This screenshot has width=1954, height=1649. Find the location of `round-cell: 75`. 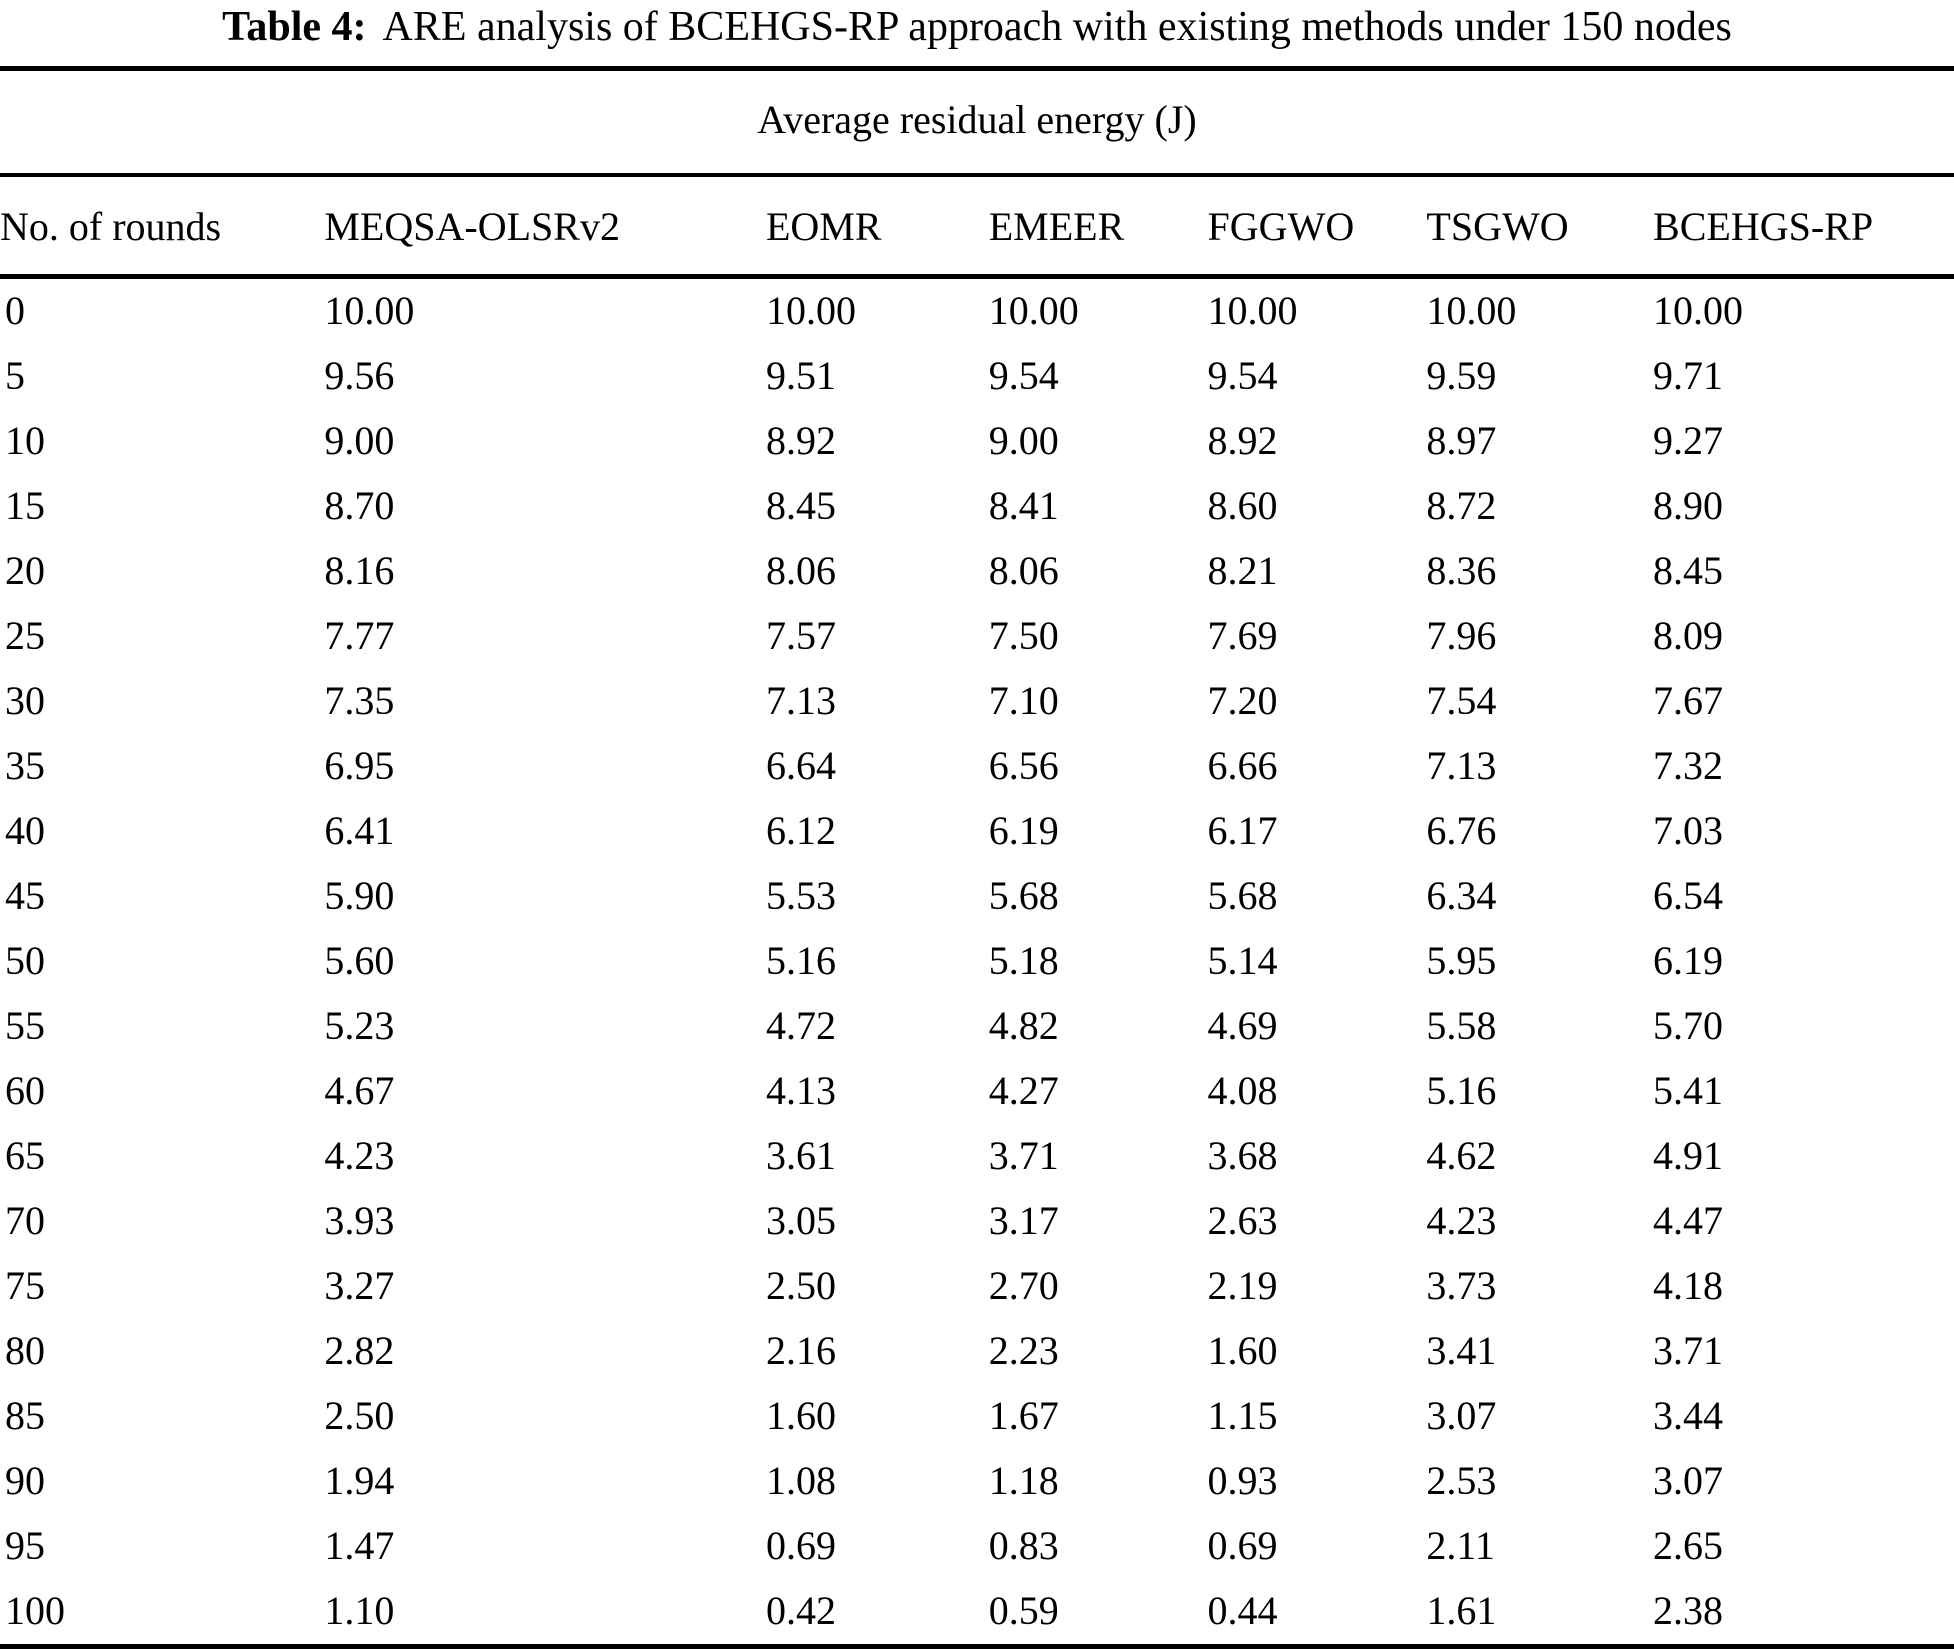

round-cell: 75 is located at coordinates (25, 1285).